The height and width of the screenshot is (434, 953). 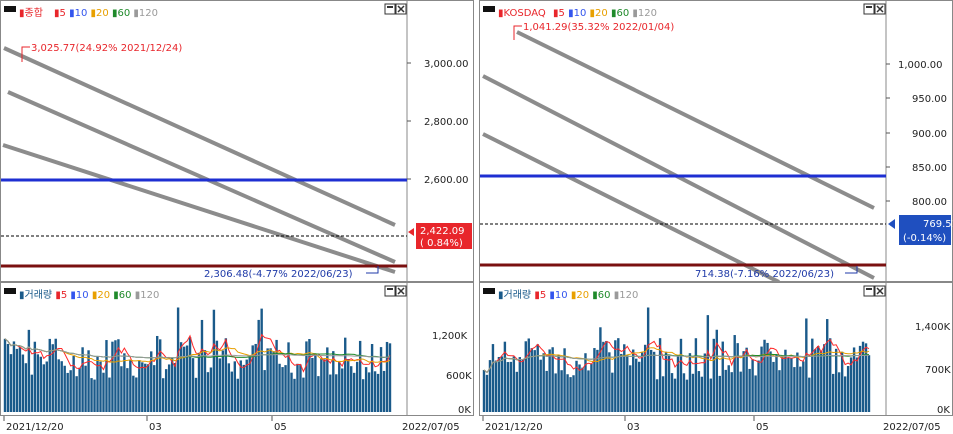 I want to click on recent-low-label: 2,306.48(-4.77% 2022/06/23), so click(x=278, y=274).